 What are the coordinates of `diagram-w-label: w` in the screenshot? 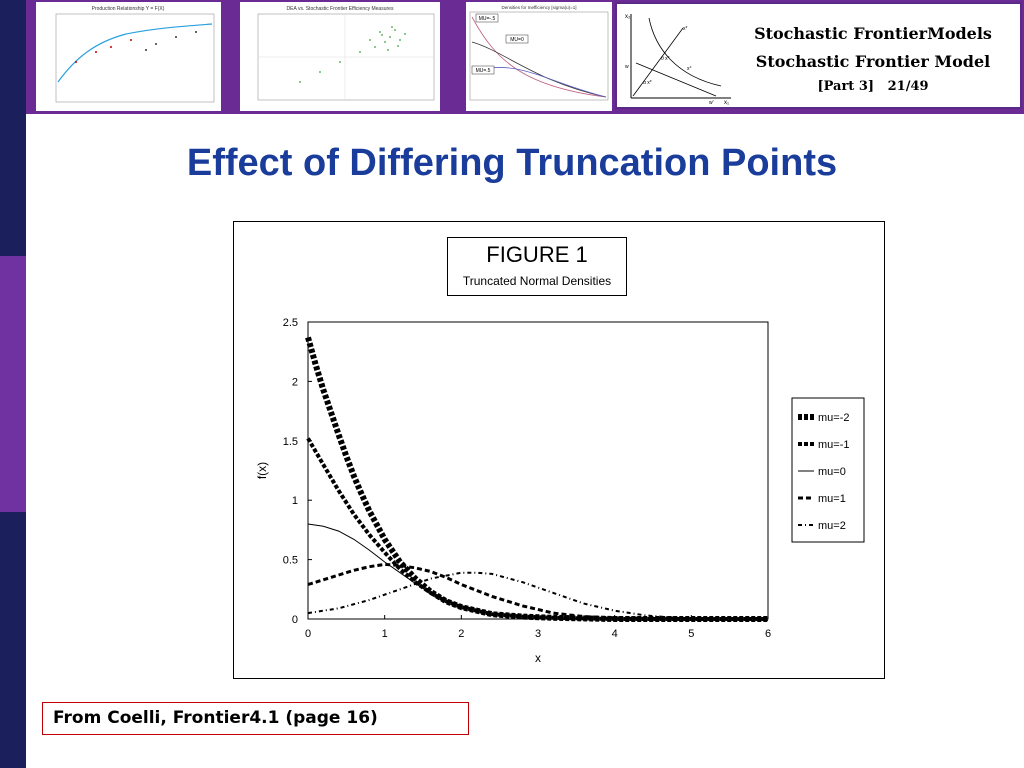 It's located at (627, 67).